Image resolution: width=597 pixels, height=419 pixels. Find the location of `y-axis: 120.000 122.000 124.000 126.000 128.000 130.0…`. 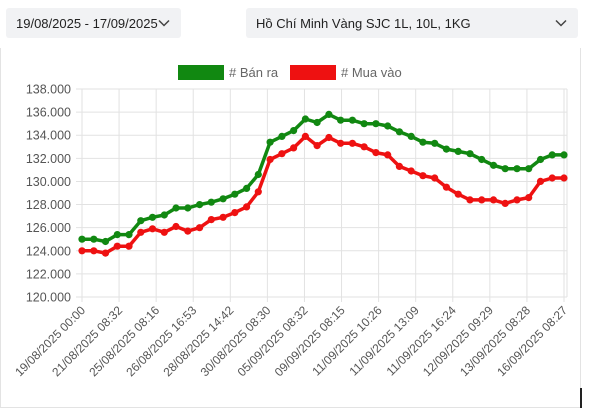

y-axis: 120.000 122.000 124.000 126.000 128.000 130.0… is located at coordinates (48, 194).